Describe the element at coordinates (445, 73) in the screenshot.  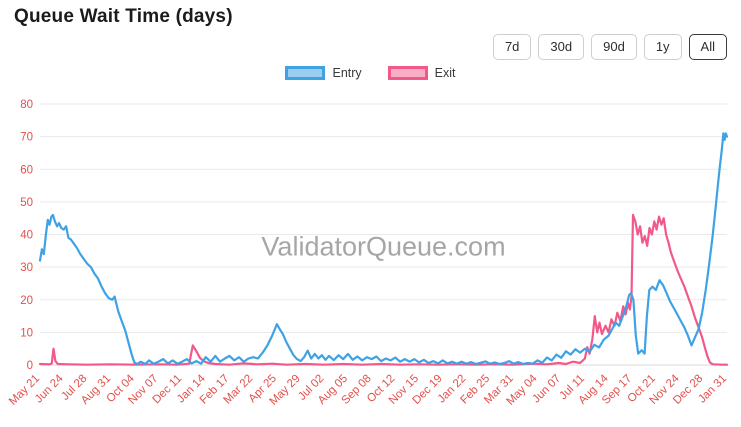
I see `legend-label: Exit` at that location.